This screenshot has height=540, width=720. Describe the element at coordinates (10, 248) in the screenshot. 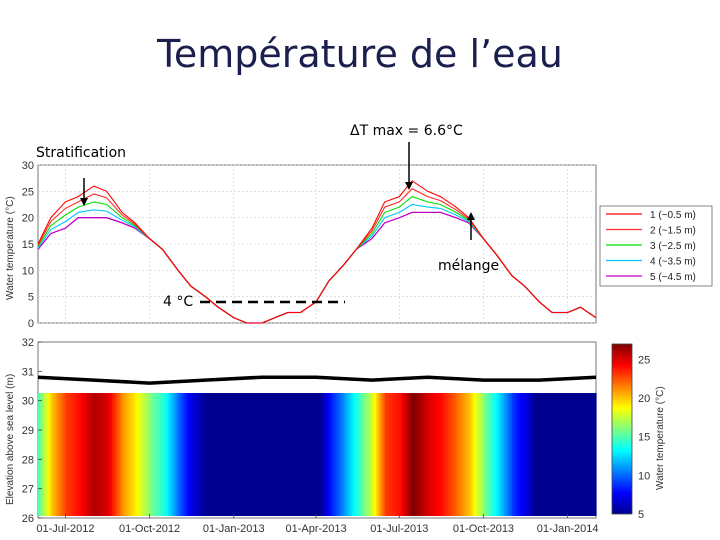

I see `temperature-y-axis-label: Water temperature (°C)` at that location.